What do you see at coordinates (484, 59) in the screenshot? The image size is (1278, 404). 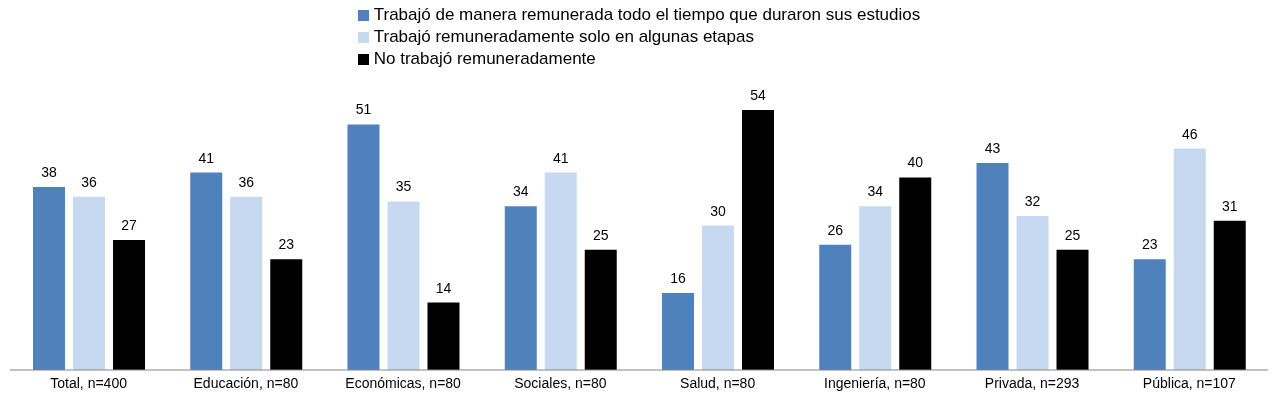 I see `legend-label: No trabajó remuneradamente` at bounding box center [484, 59].